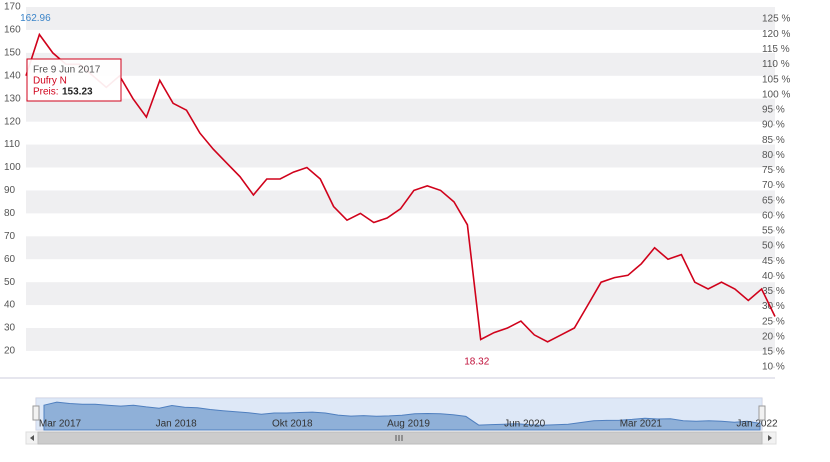  Describe the element at coordinates (776, 19) in the screenshot. I see `y2-tick-label: 125 %` at that location.